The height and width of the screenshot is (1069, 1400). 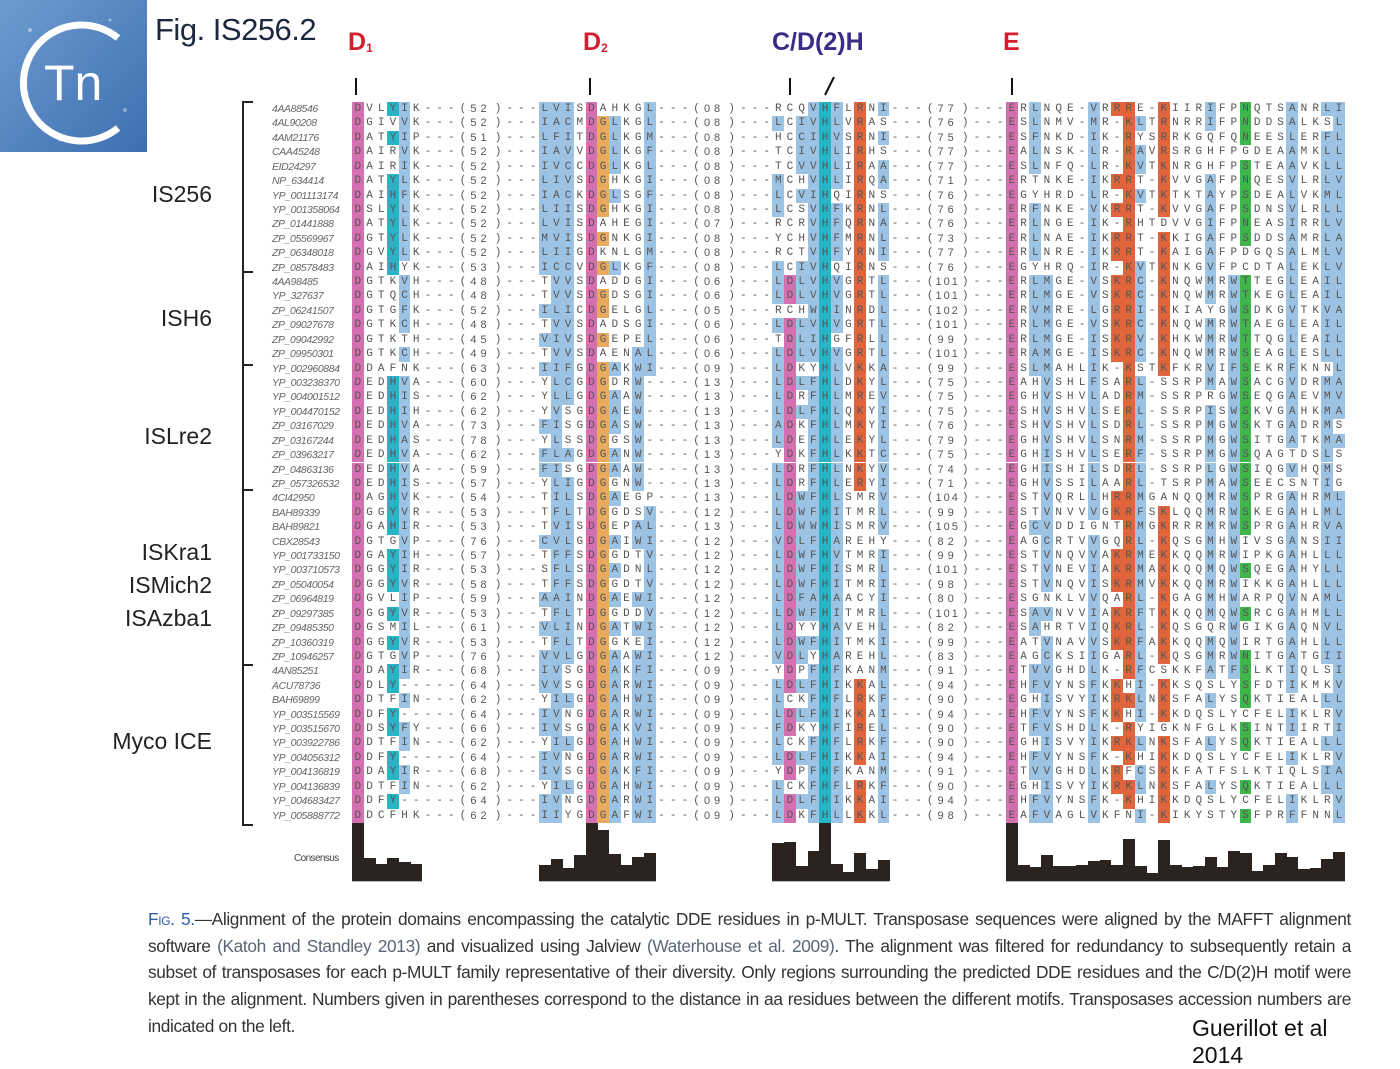 What do you see at coordinates (947, 368) in the screenshot?
I see `gap-length: 99` at bounding box center [947, 368].